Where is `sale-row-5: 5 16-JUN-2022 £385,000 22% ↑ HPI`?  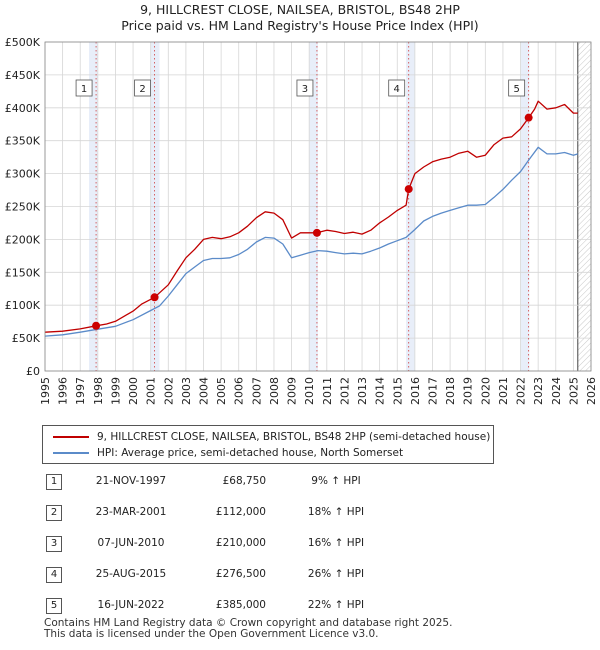
sale-row-5: 5 16-JUN-2022 £385,000 22% ↑ HPI is located at coordinates (236, 606).